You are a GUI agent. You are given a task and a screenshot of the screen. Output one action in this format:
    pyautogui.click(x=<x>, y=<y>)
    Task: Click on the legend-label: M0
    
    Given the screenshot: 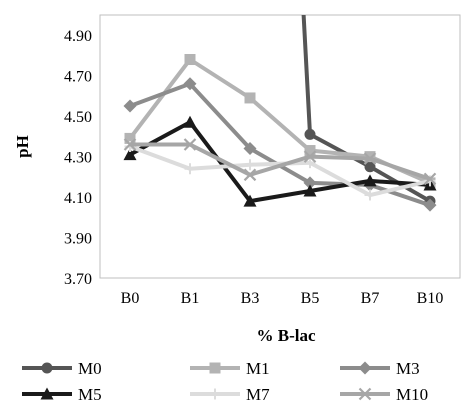 What is the action you would take?
    pyautogui.click(x=90, y=368)
    